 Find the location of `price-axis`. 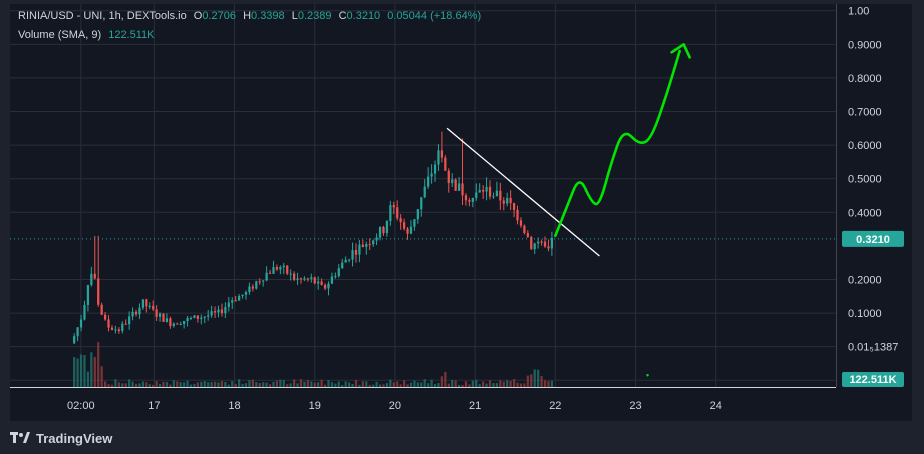

price-axis is located at coordinates (874, 212).